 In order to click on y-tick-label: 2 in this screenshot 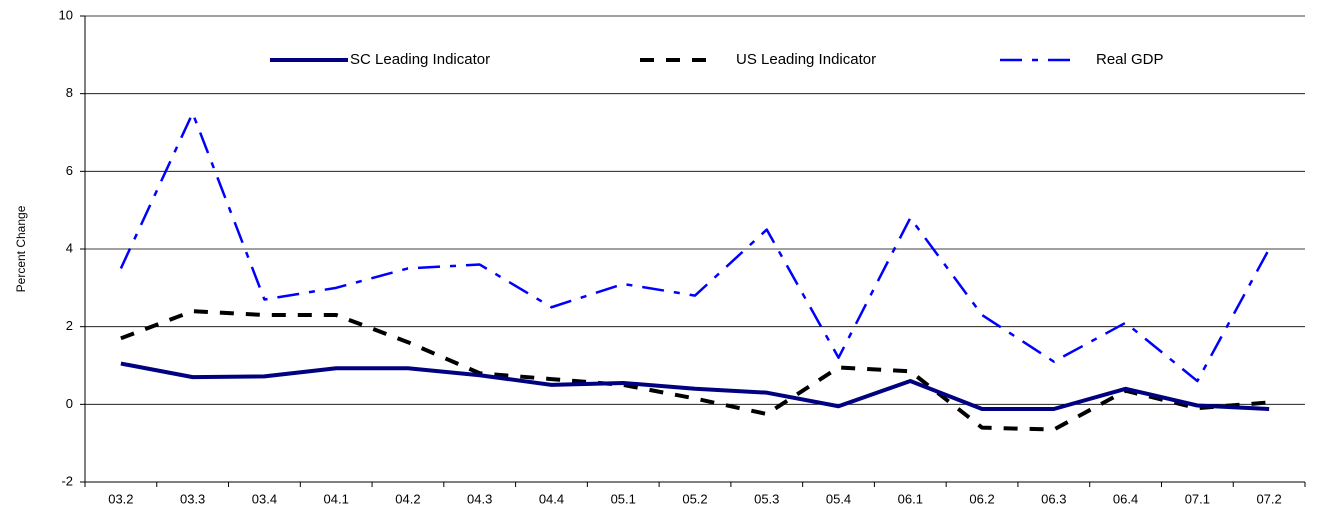, I will do `click(69, 325)`.